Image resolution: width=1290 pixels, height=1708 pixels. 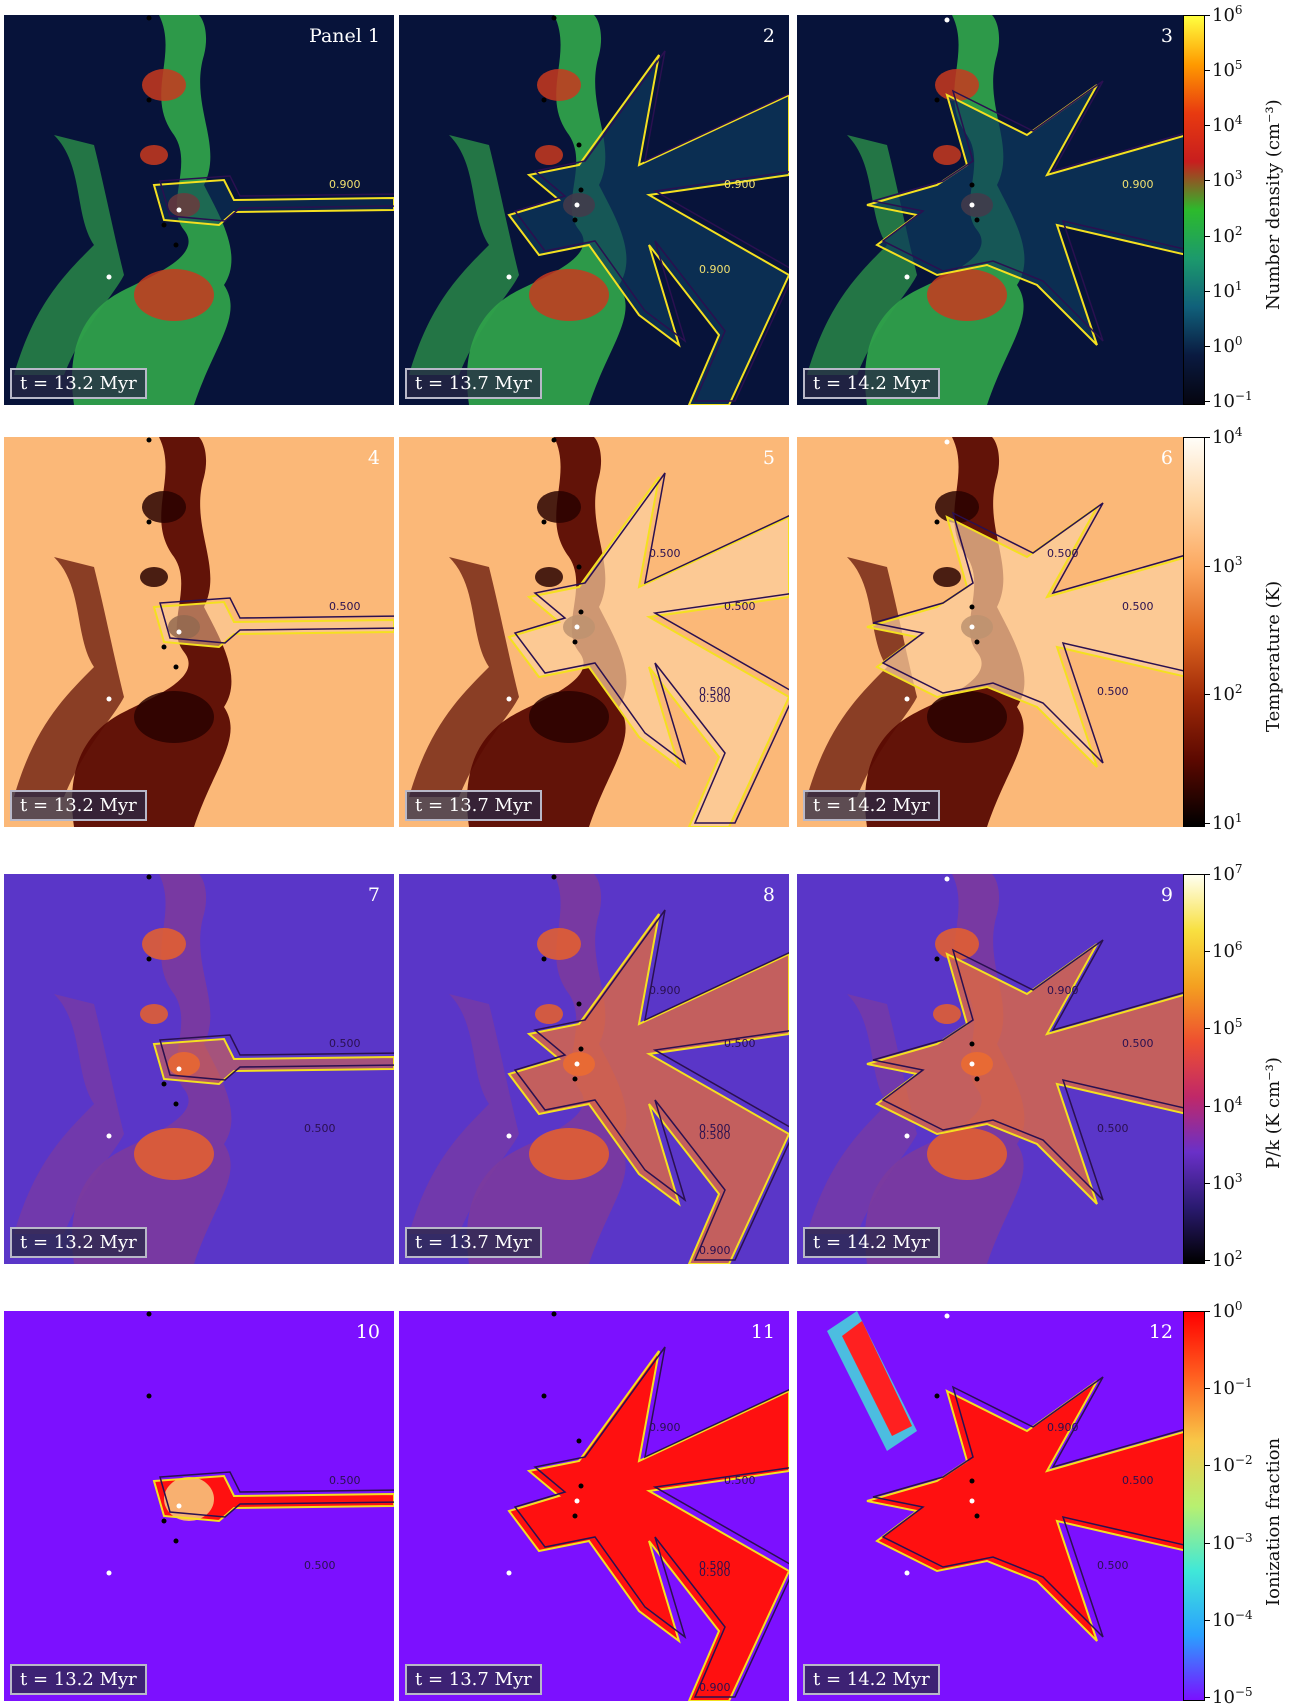 I want to click on tick-exponent: −1, so click(x=1243, y=1383).